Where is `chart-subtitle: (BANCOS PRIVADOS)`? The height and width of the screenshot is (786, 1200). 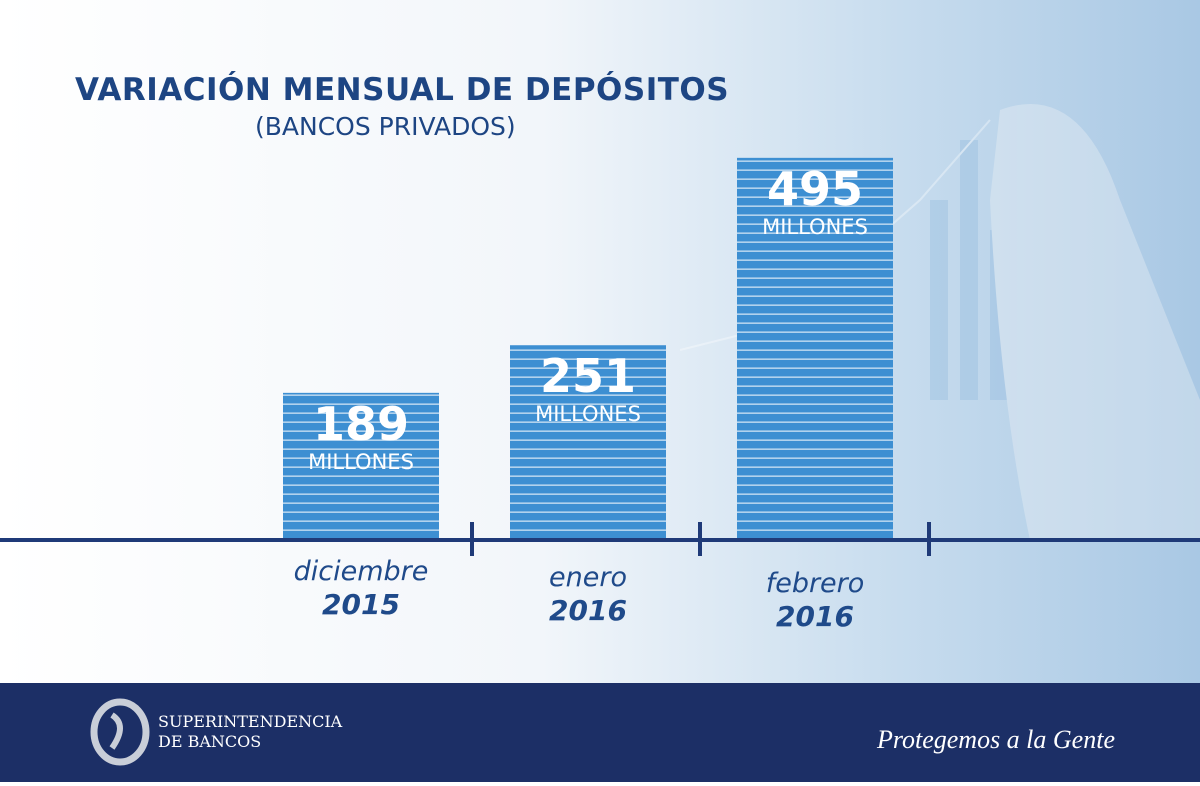
chart-subtitle: (BANCOS PRIVADOS) is located at coordinates (385, 126).